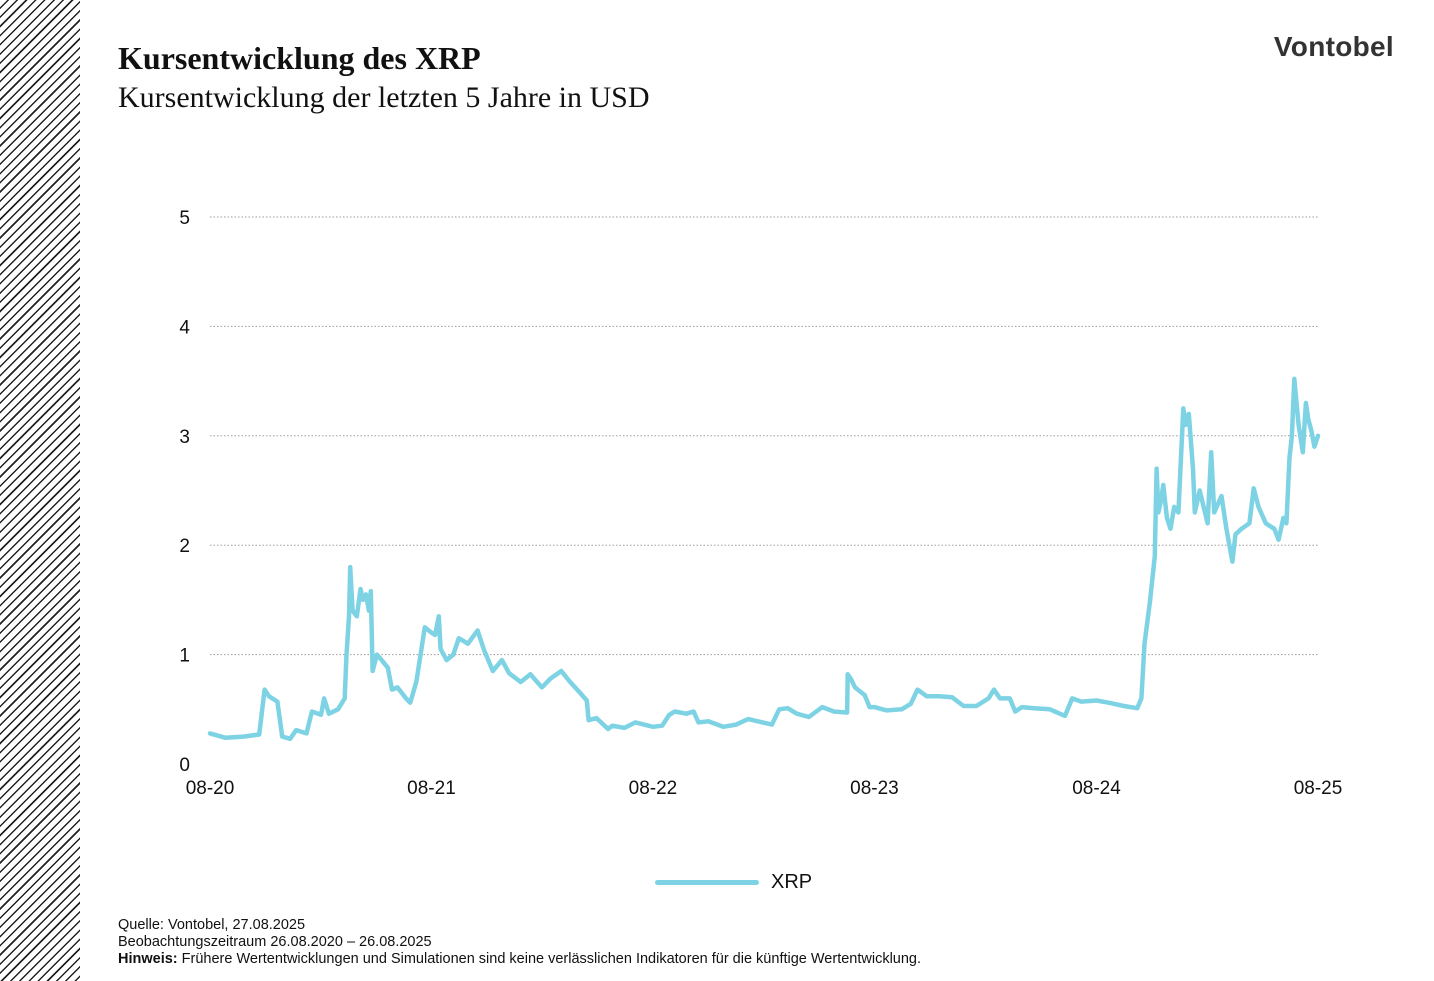 Image resolution: width=1434 pixels, height=981 pixels. I want to click on x-tick-label: 08-20, so click(210, 788).